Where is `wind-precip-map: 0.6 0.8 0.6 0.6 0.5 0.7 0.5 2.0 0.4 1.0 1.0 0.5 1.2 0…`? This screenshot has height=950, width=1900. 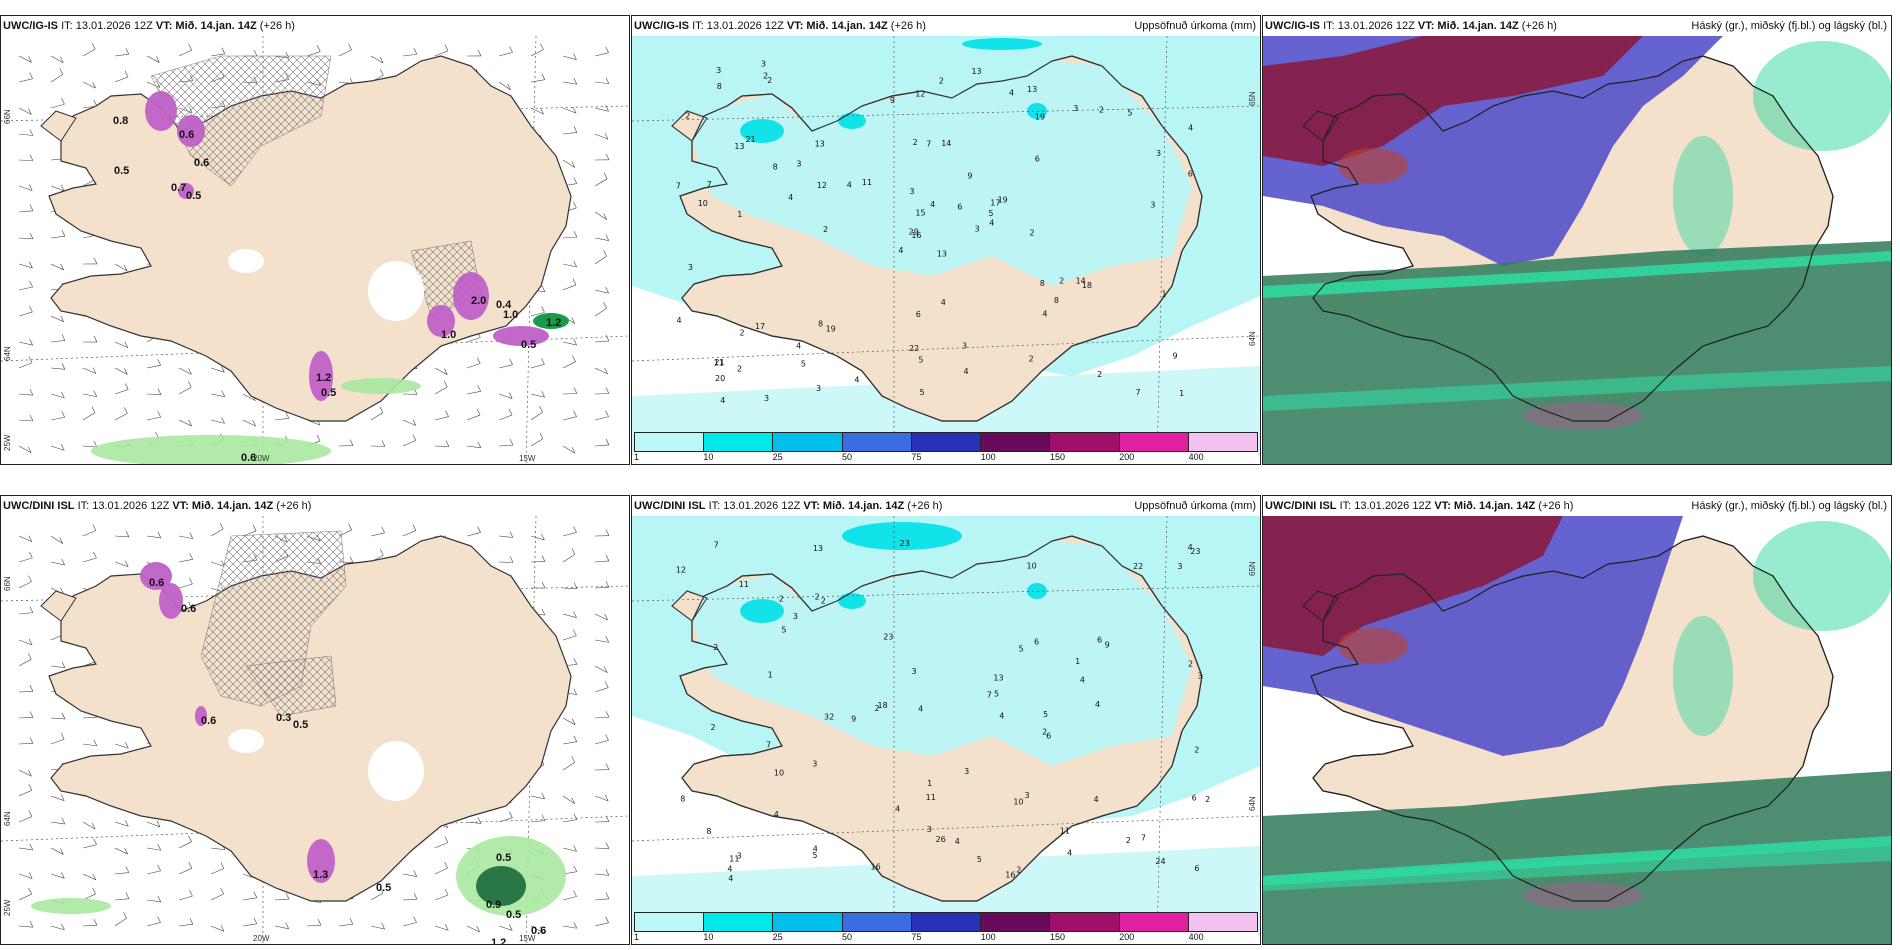 wind-precip-map: 0.6 0.8 0.6 0.6 0.5 0.7 0.5 2.0 0.4 1.0 1.0 0.5 1.2 0… is located at coordinates (315, 250).